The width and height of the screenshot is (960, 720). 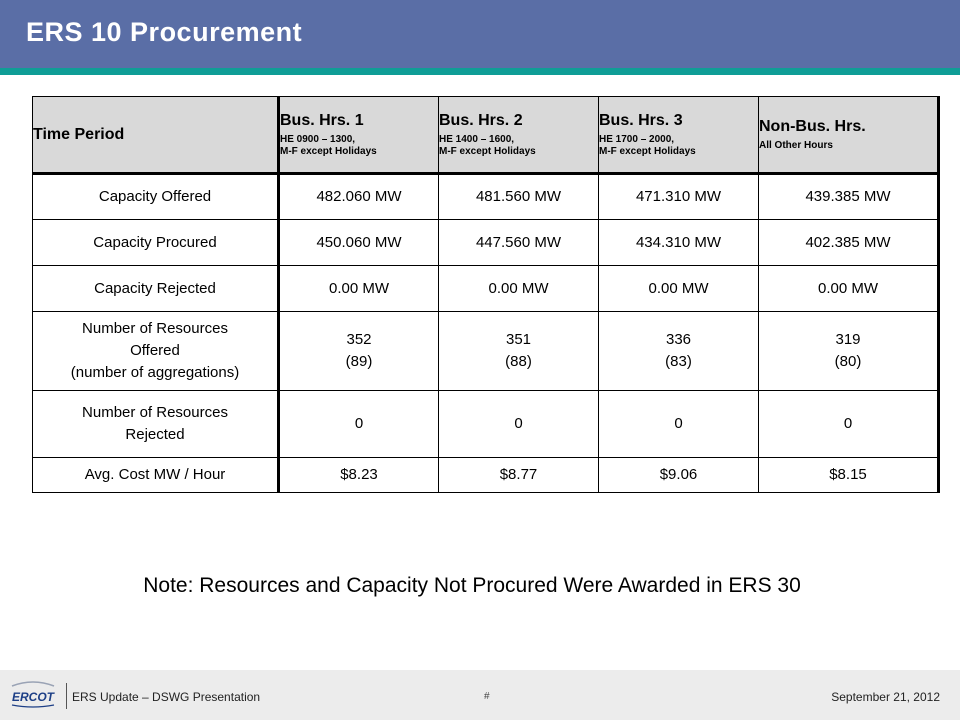 What do you see at coordinates (885, 697) in the screenshot?
I see `presentation-date: September 21, 2012` at bounding box center [885, 697].